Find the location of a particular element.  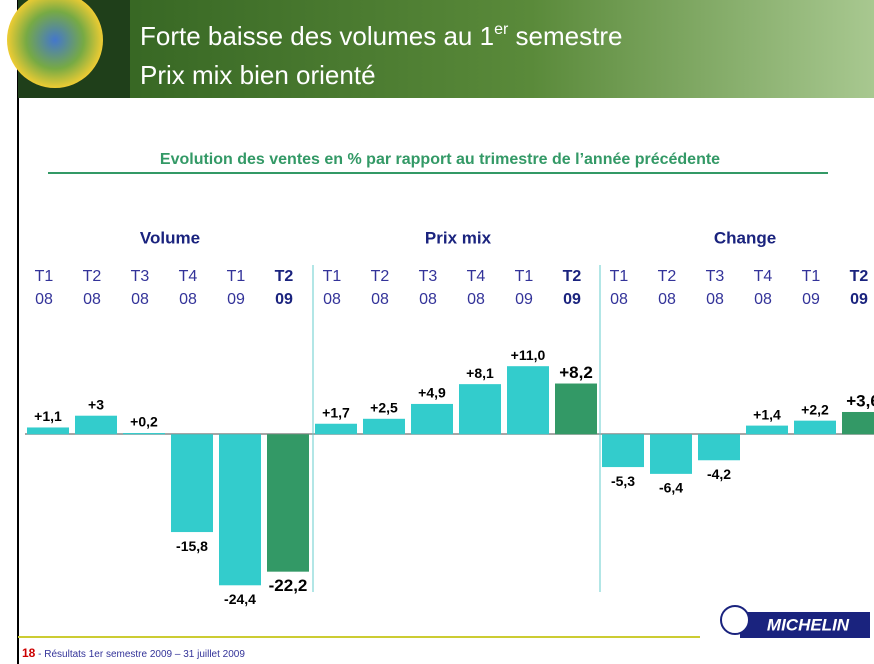

header-bar is located at coordinates (446, 49).